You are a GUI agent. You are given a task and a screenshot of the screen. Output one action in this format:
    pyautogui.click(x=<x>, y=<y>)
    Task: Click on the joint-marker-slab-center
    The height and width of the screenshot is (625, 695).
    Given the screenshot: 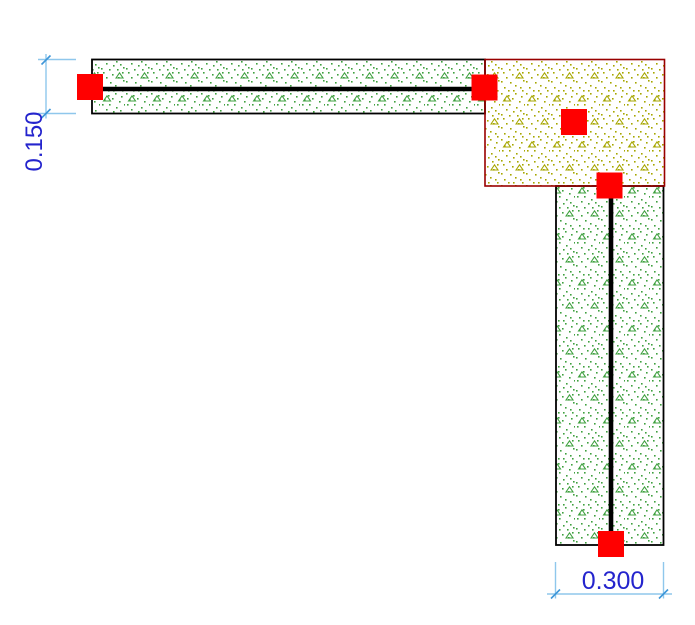 What is the action you would take?
    pyautogui.click(x=574, y=122)
    